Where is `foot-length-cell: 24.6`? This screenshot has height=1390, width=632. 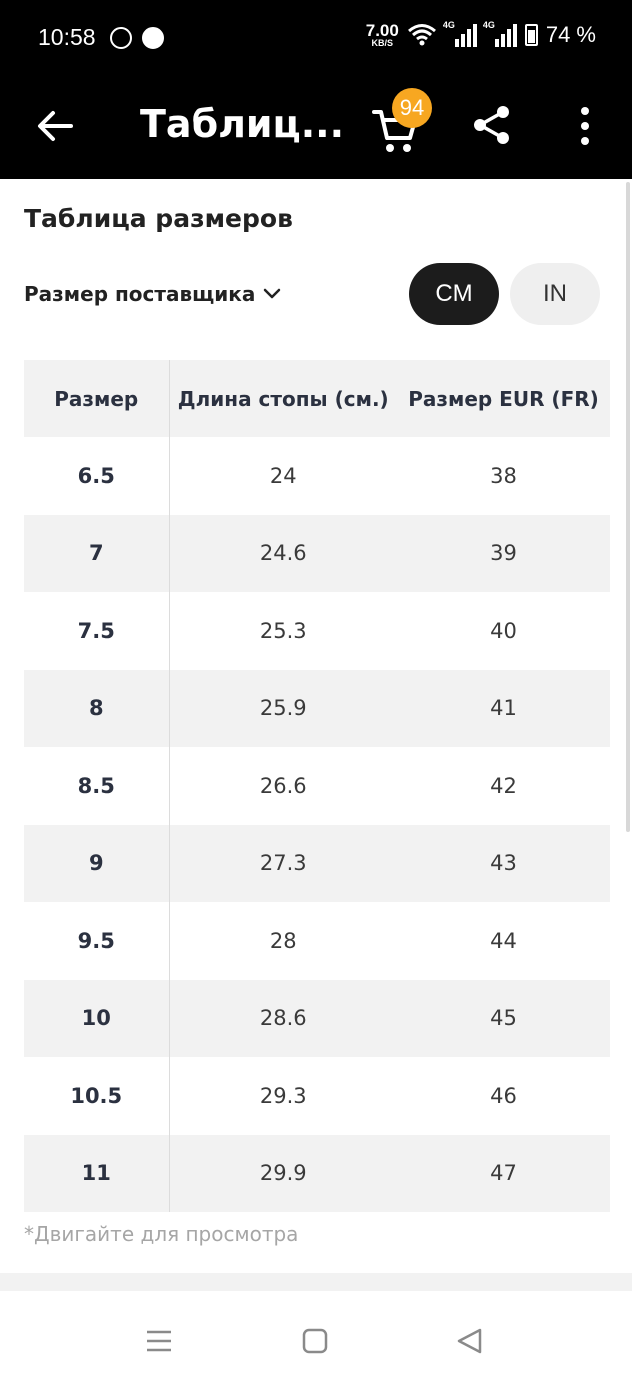 foot-length-cell: 24.6 is located at coordinates (283, 553).